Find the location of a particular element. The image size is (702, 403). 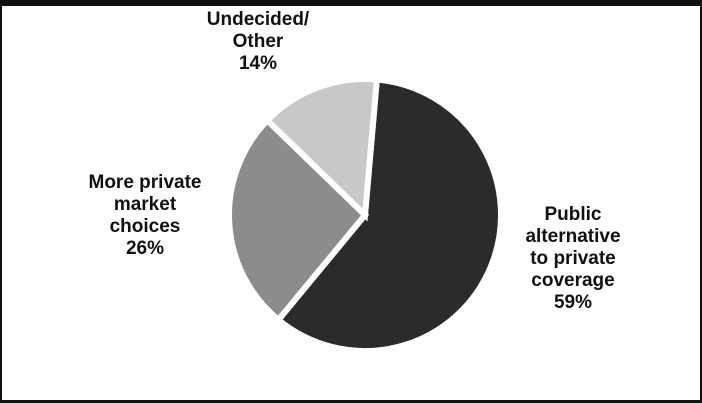

slice-name-line: Other is located at coordinates (258, 41).